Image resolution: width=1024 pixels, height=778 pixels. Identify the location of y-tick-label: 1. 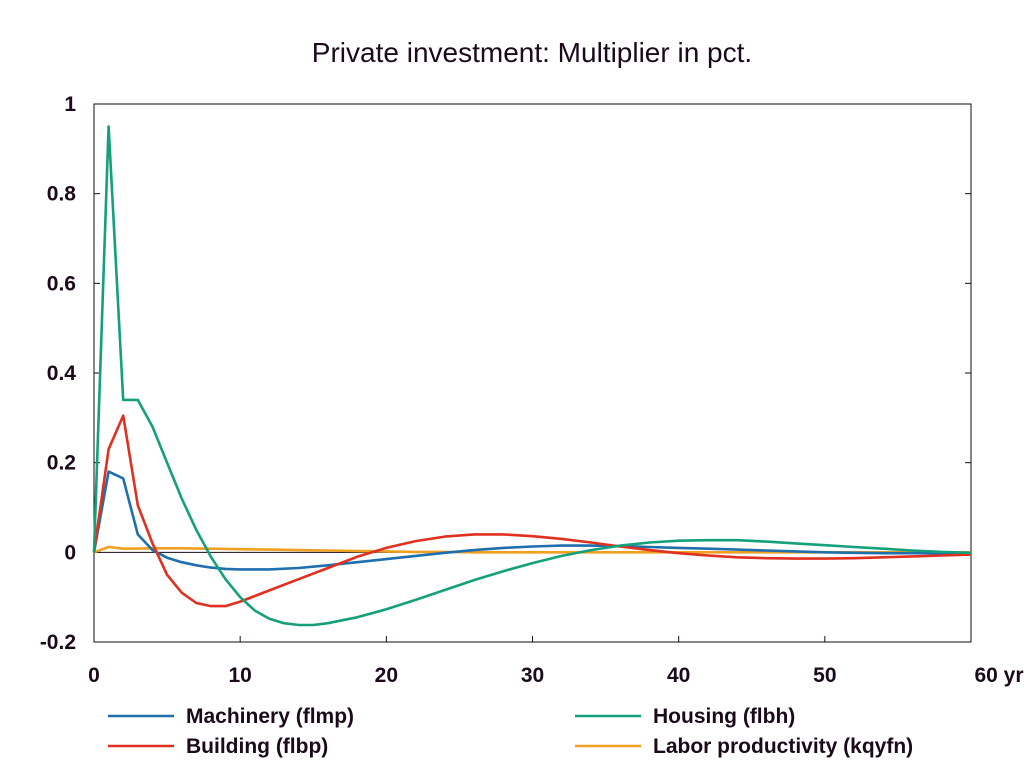
(70, 104).